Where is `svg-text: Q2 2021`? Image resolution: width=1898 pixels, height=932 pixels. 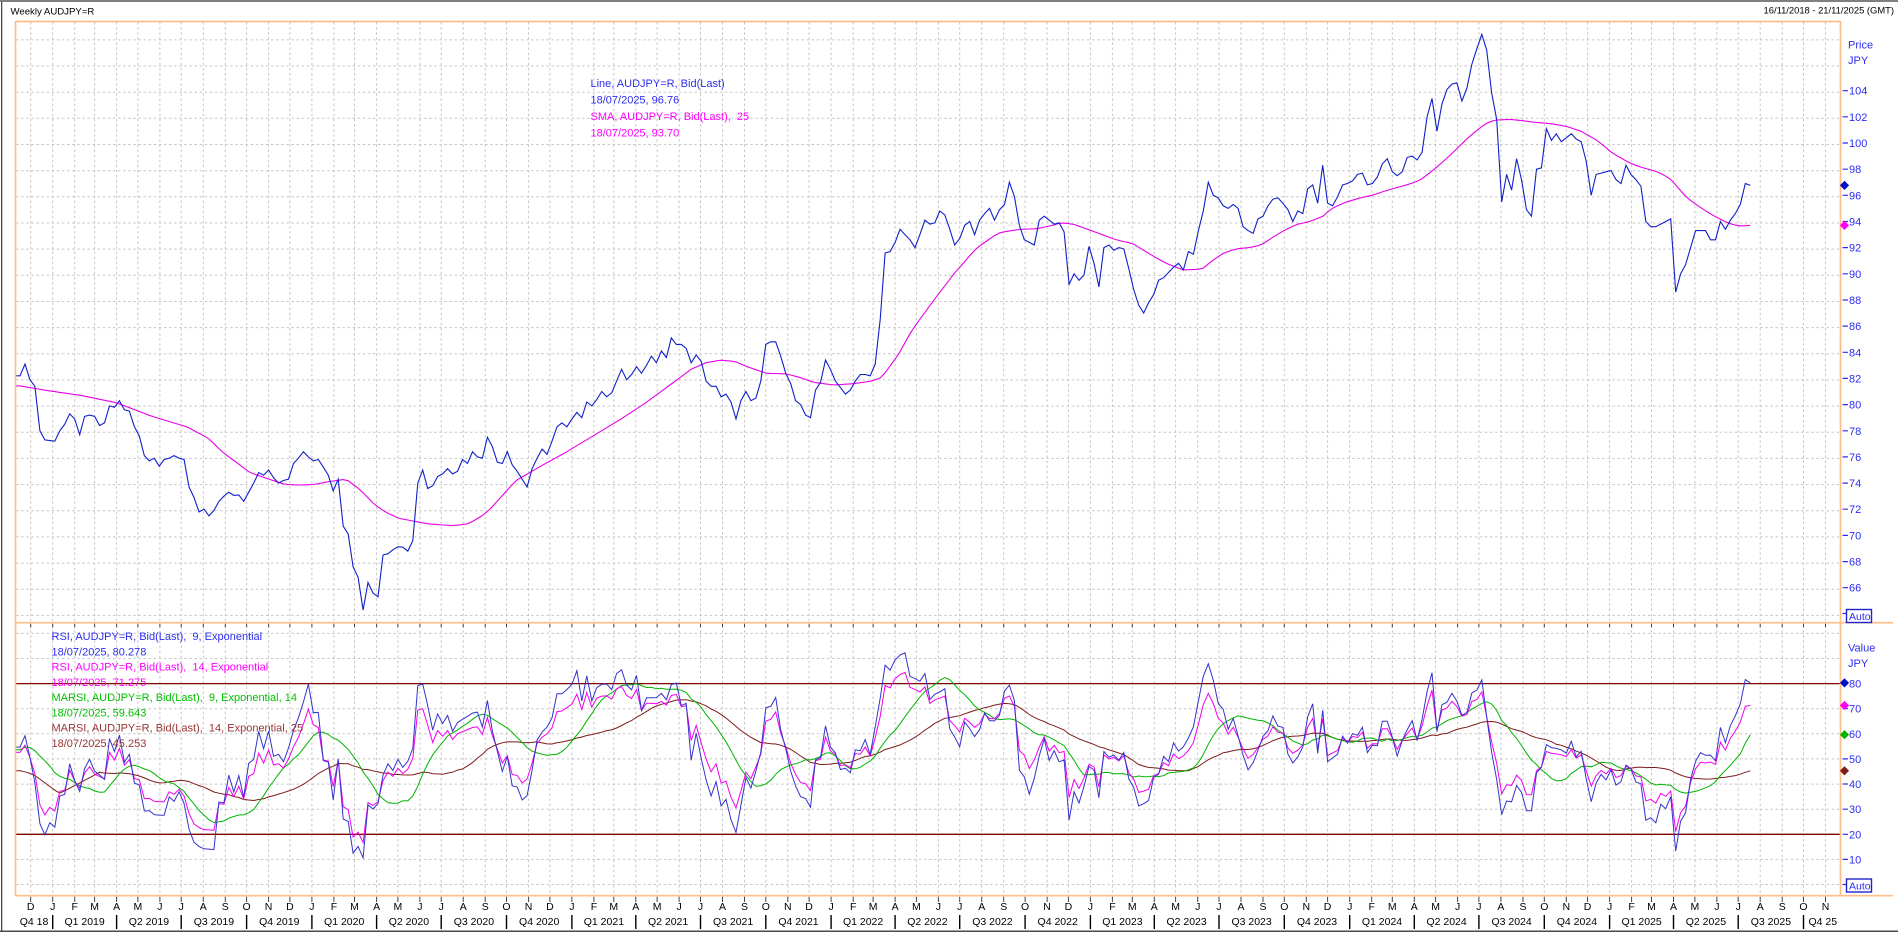
svg-text: Q2 2021 is located at coordinates (668, 922).